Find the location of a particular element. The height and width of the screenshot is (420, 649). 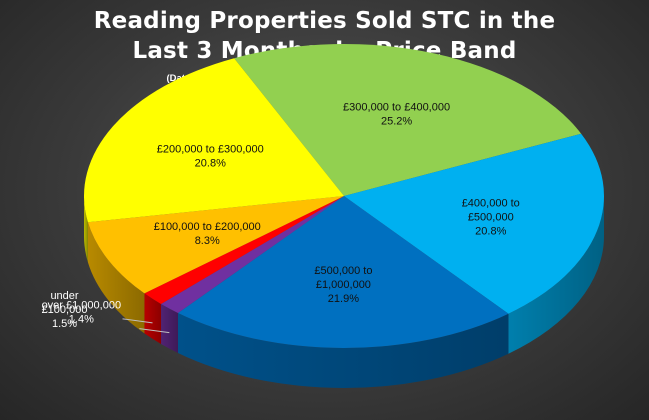

slice-label-4-line: under is located at coordinates (64, 296).